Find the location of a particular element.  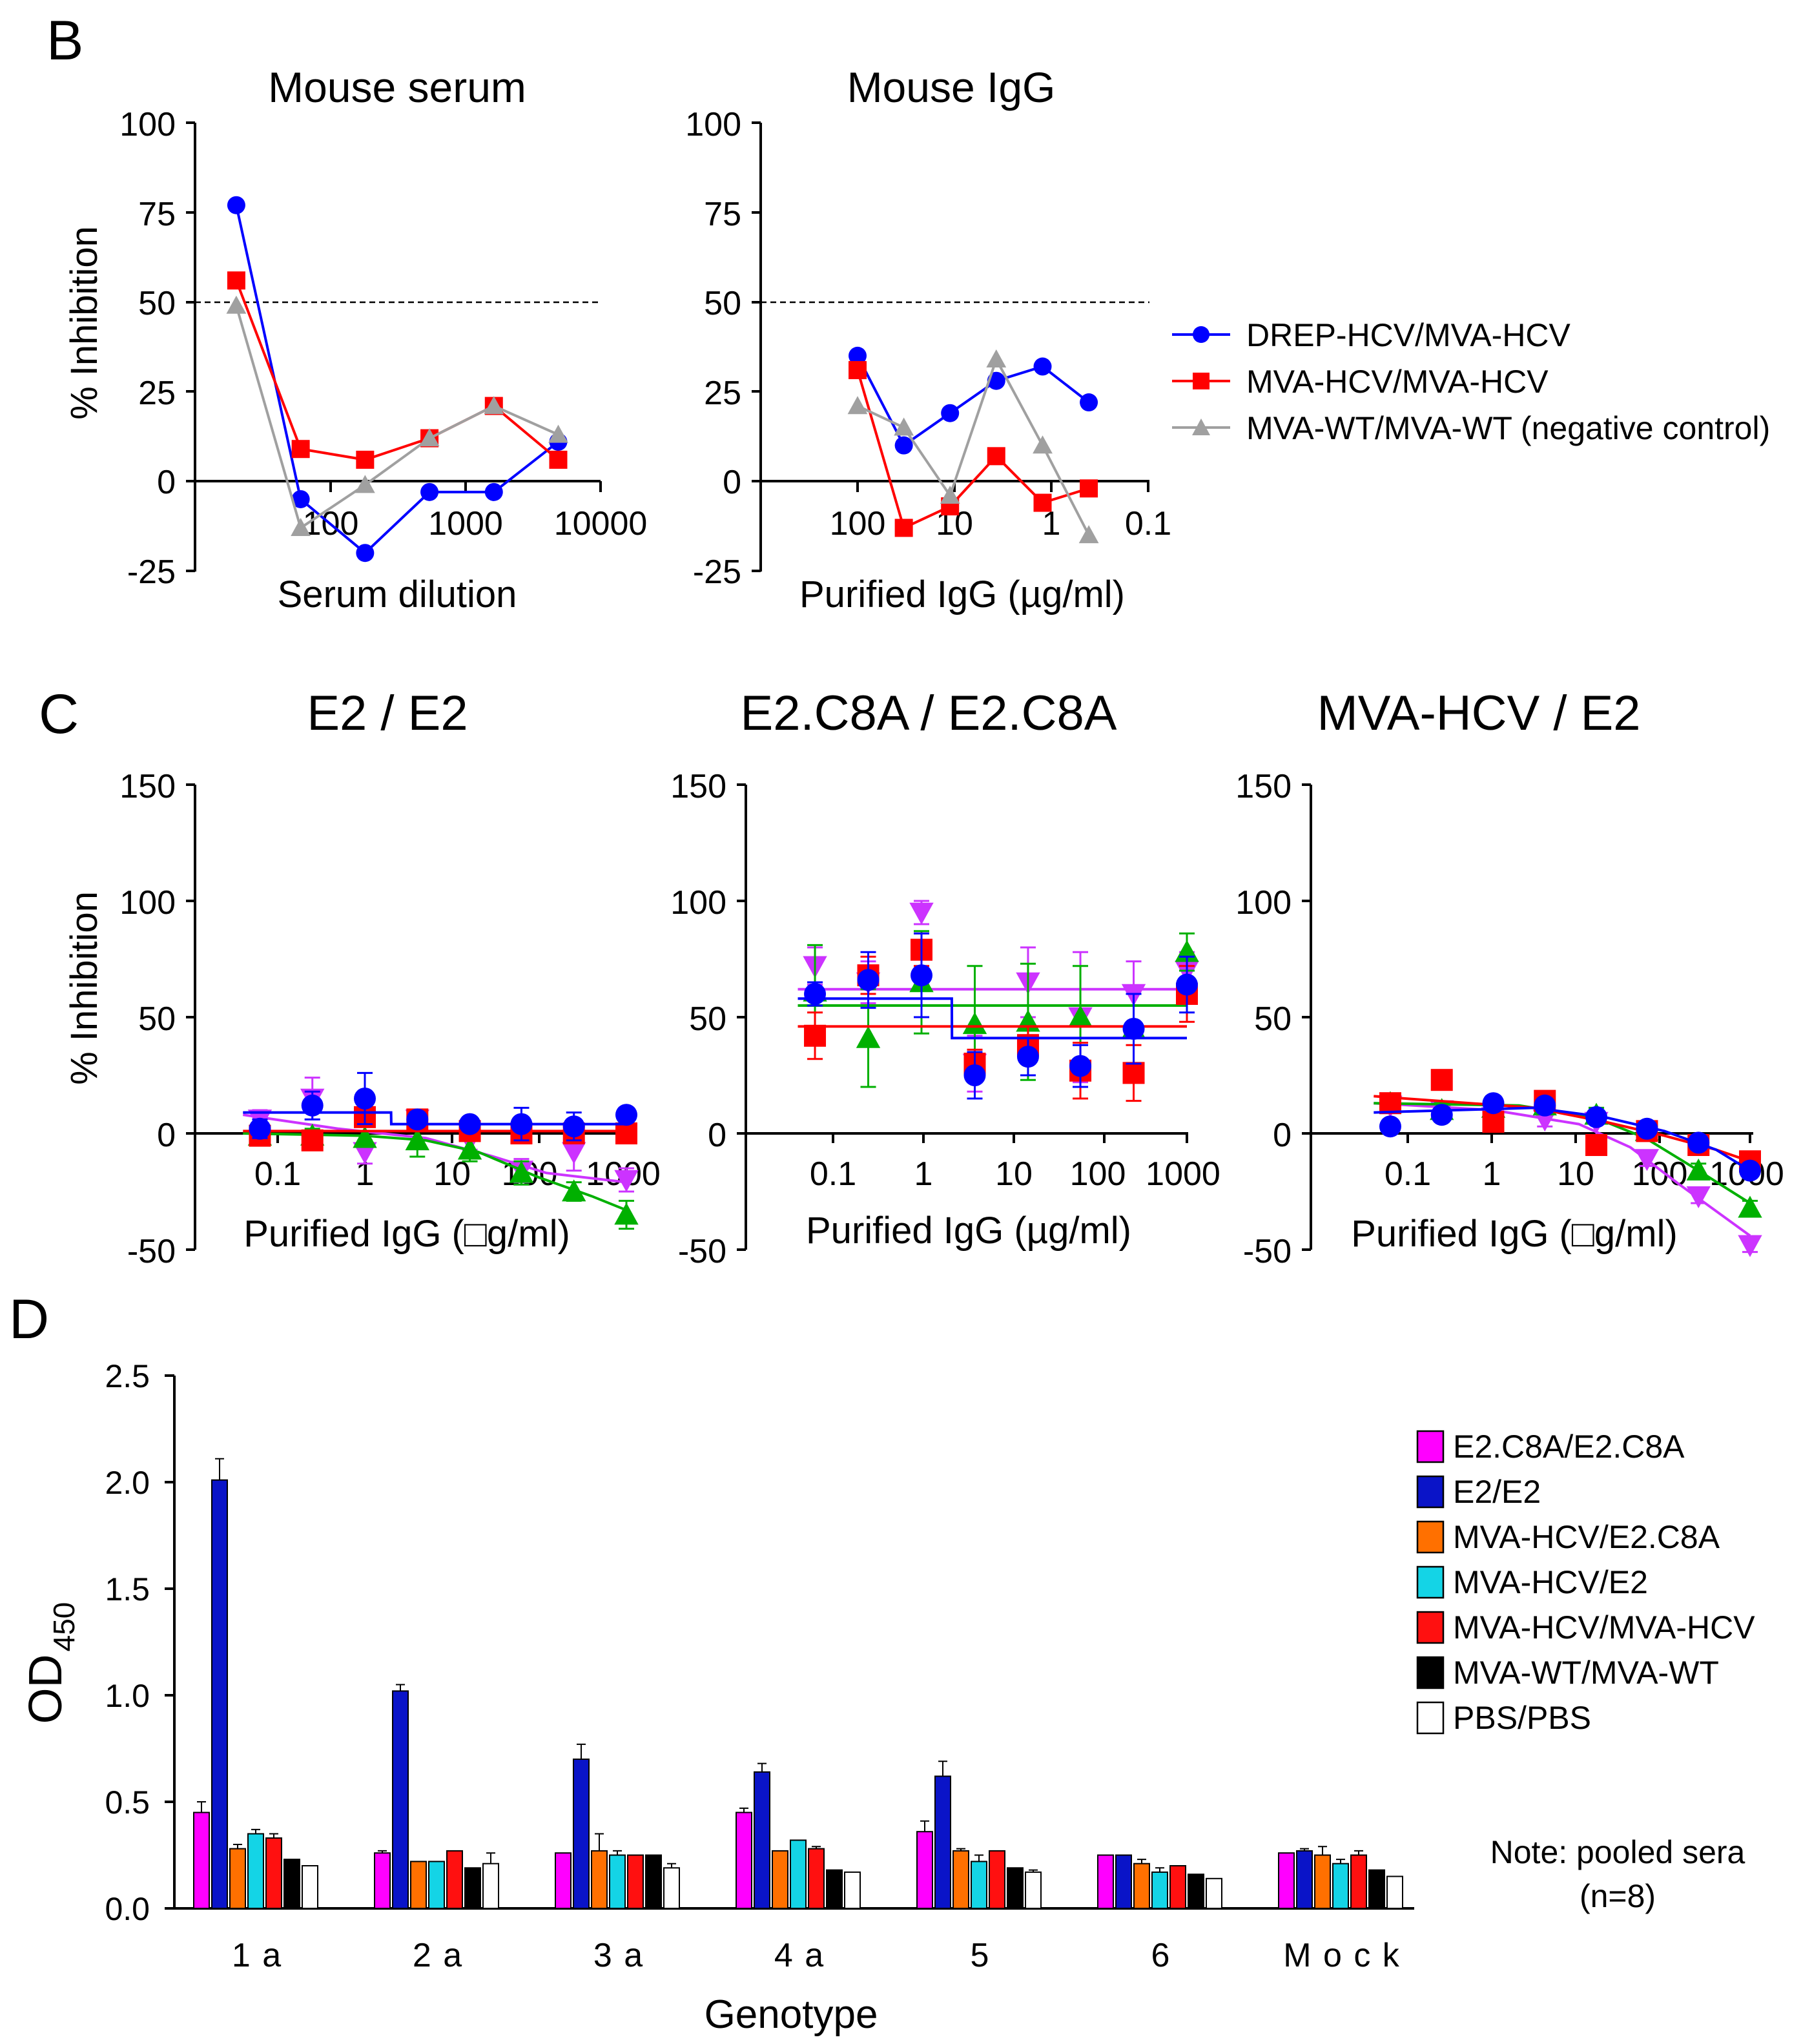

legend-swatch-mva-hcv-e2 is located at coordinates (1431, 1582).